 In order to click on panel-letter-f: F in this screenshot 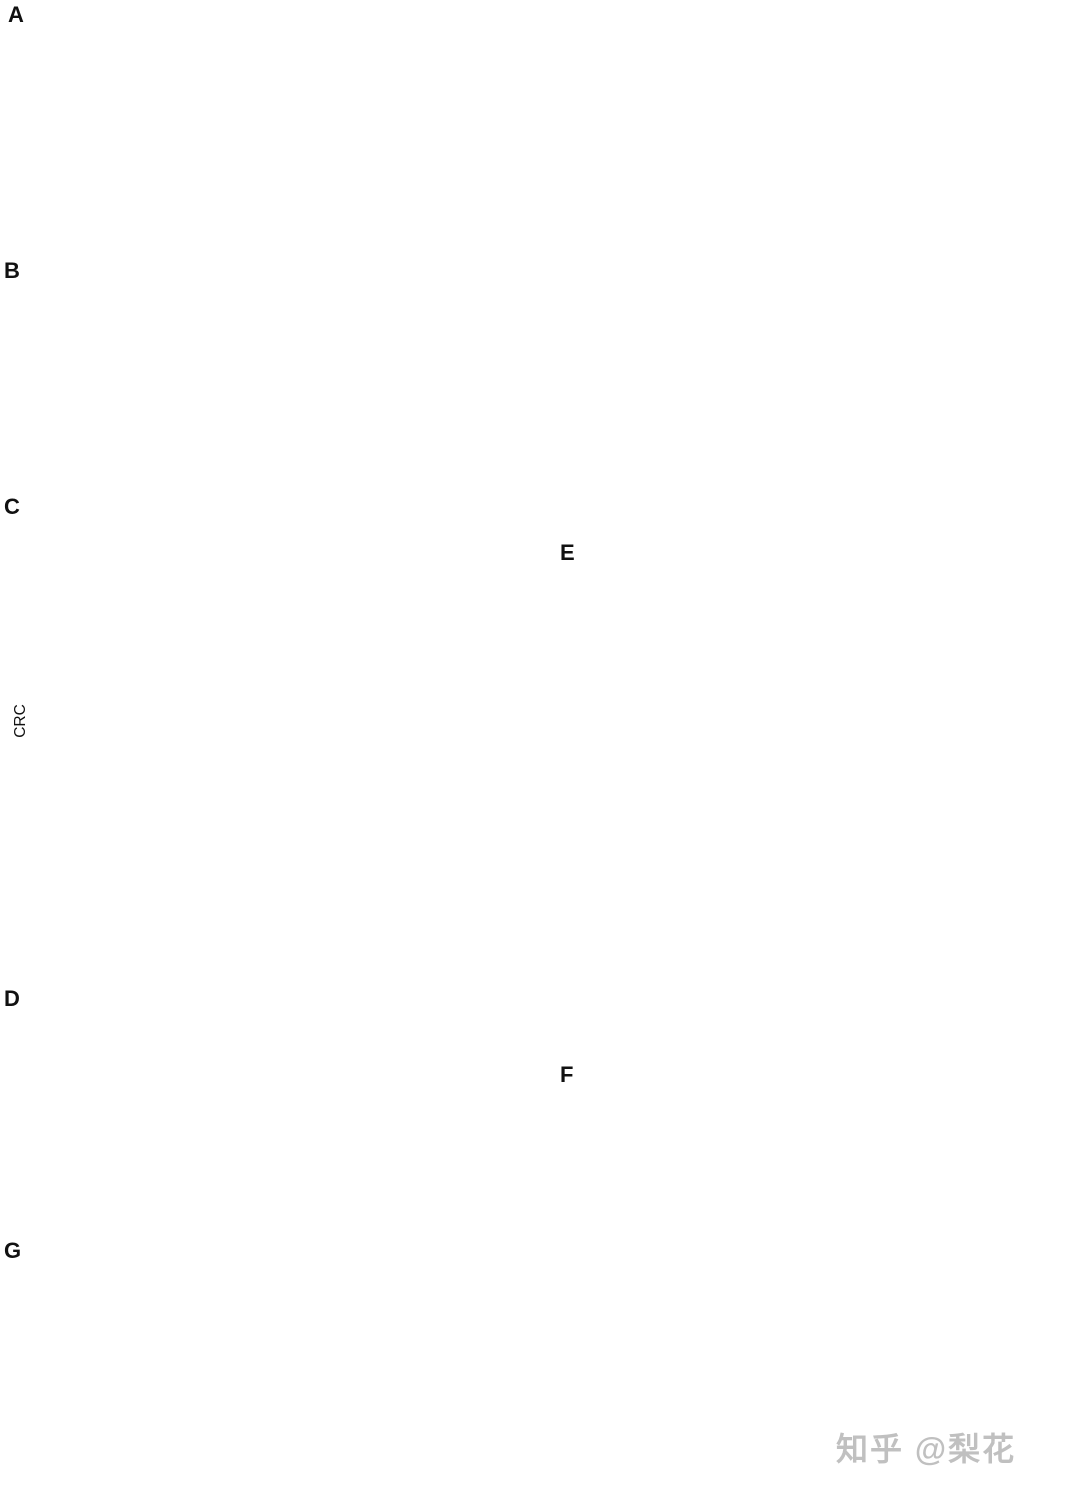, I will do `click(567, 1074)`.